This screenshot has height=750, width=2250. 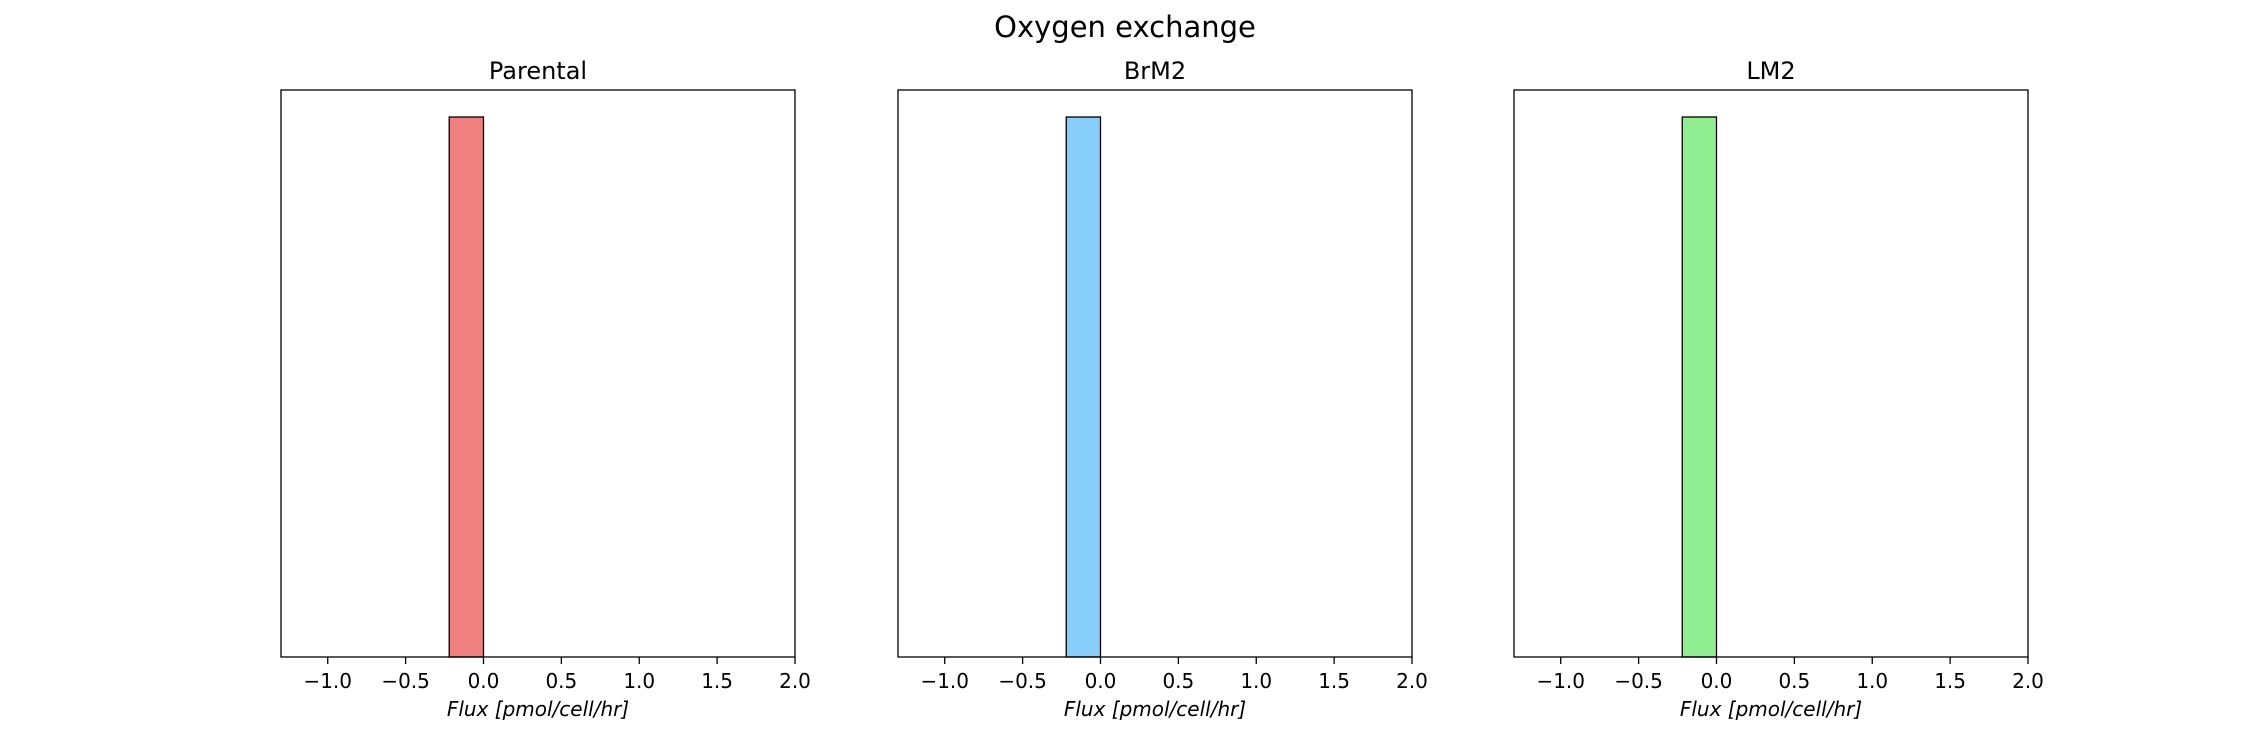 I want to click on panel-title: Parental, so click(x=538, y=71).